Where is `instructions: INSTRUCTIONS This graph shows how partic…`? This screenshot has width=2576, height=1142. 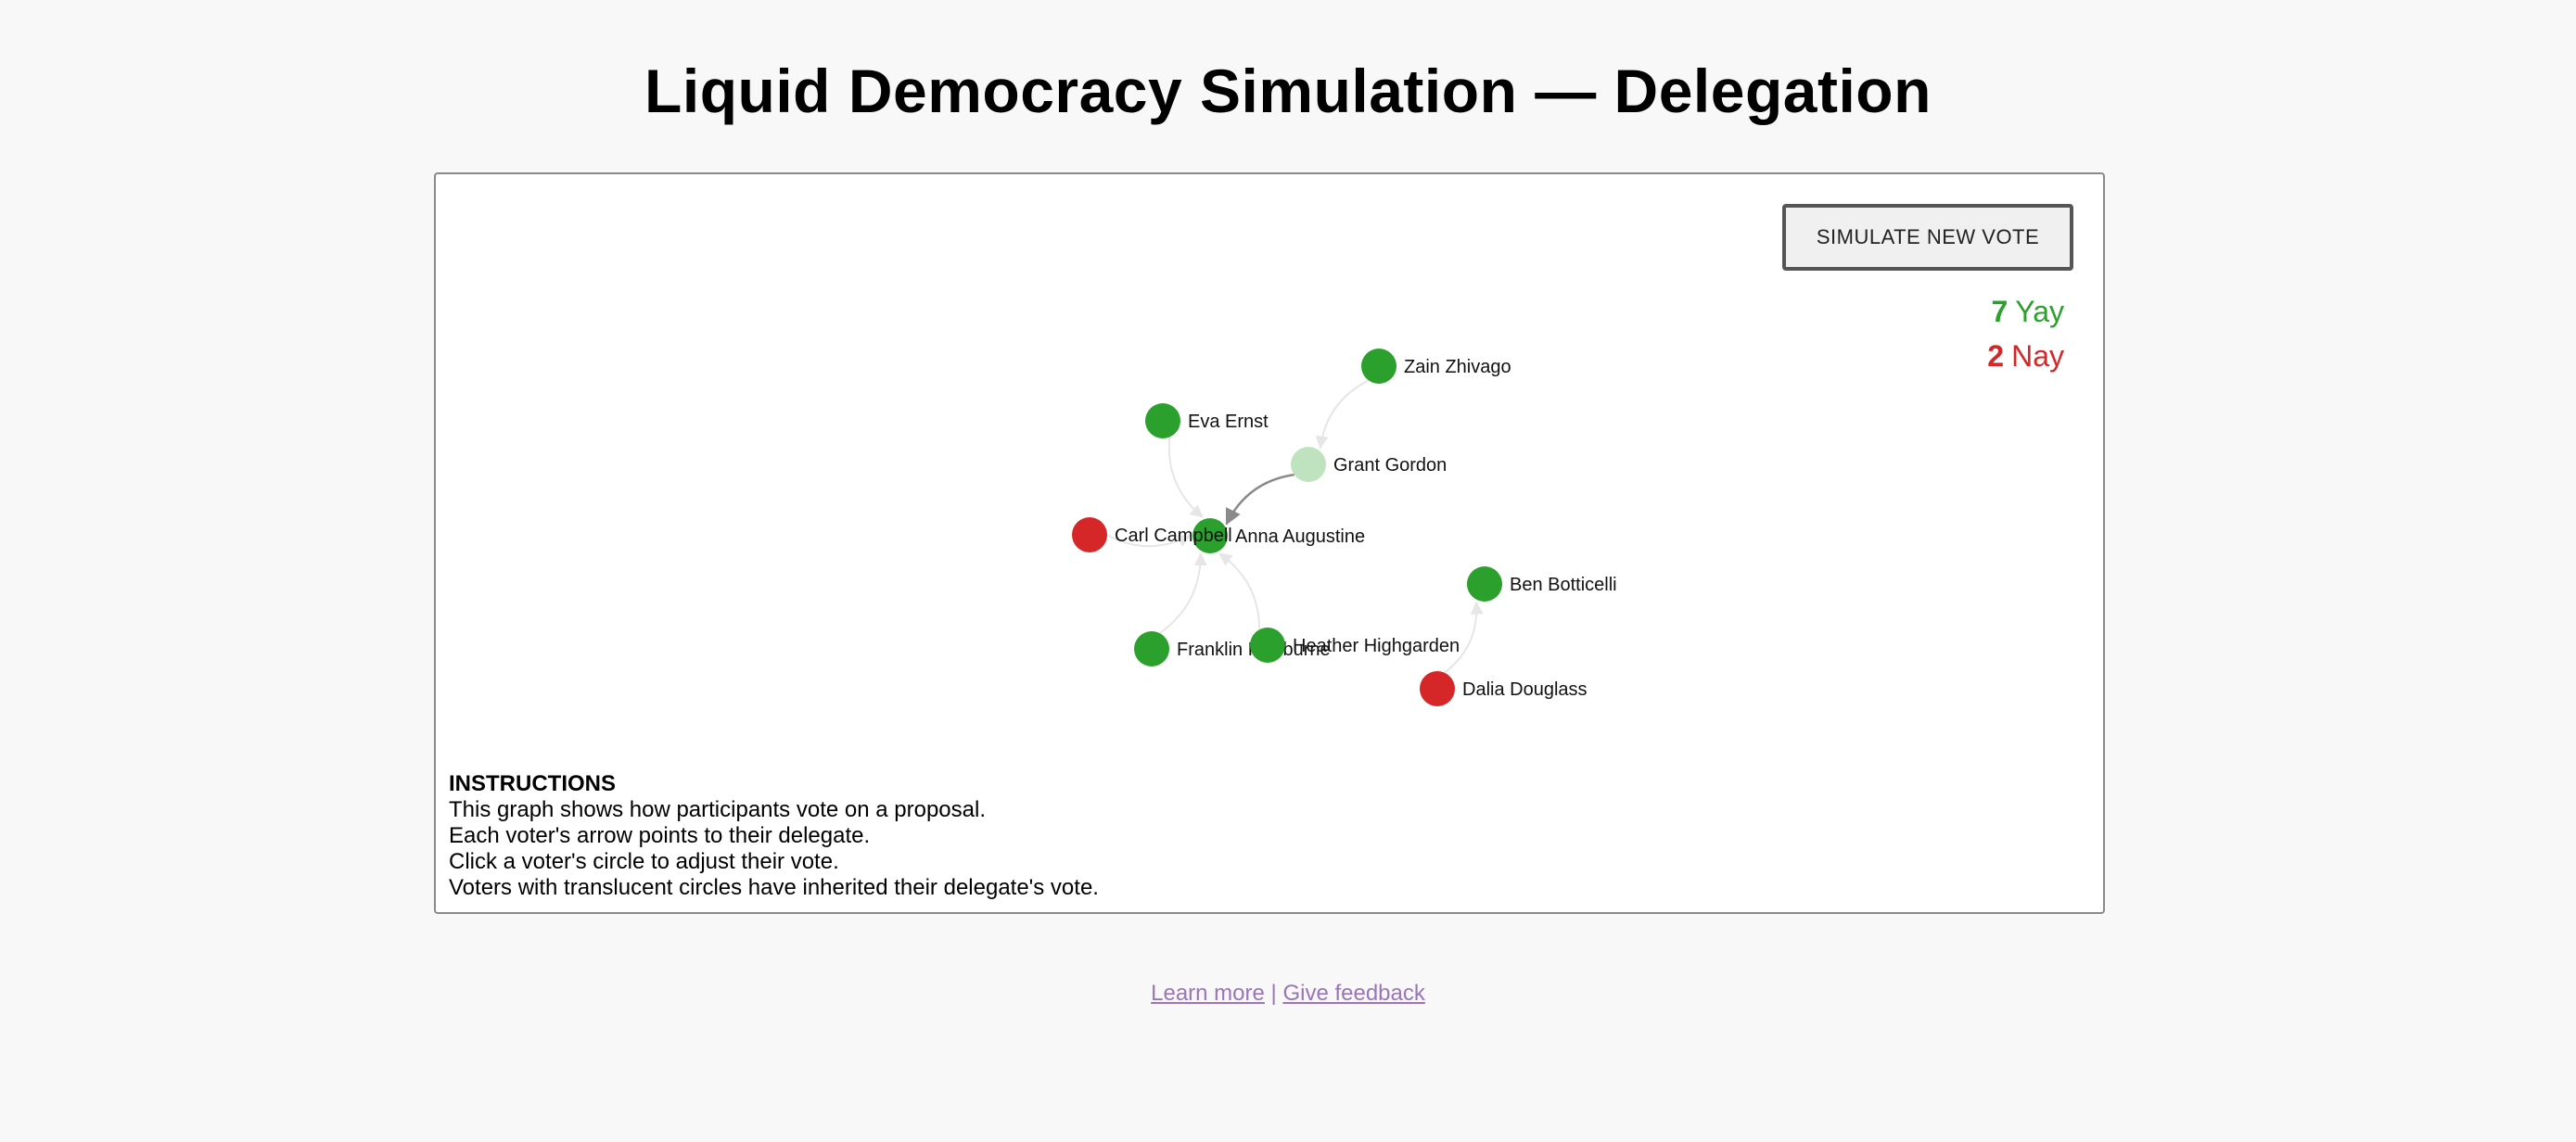 instructions: INSTRUCTIONS This graph shows how partic… is located at coordinates (774, 836).